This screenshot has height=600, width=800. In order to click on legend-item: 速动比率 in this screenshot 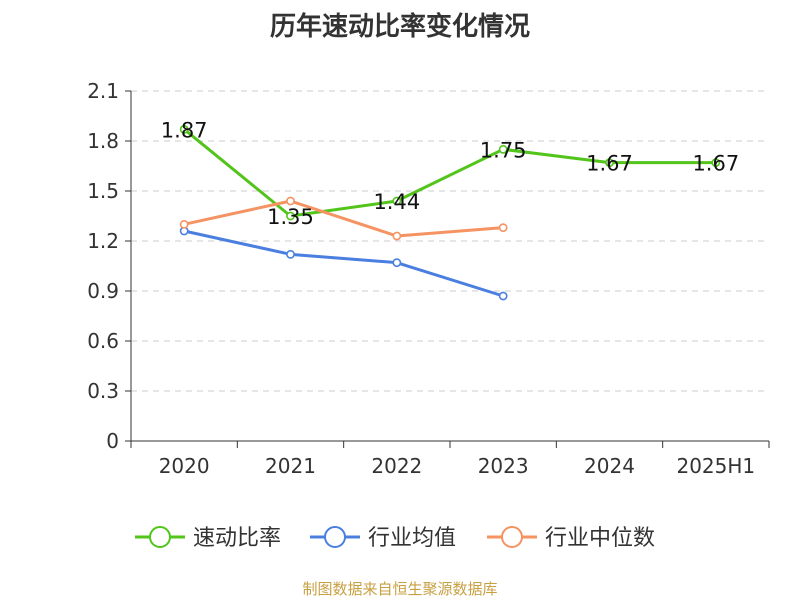, I will do `click(208, 538)`.